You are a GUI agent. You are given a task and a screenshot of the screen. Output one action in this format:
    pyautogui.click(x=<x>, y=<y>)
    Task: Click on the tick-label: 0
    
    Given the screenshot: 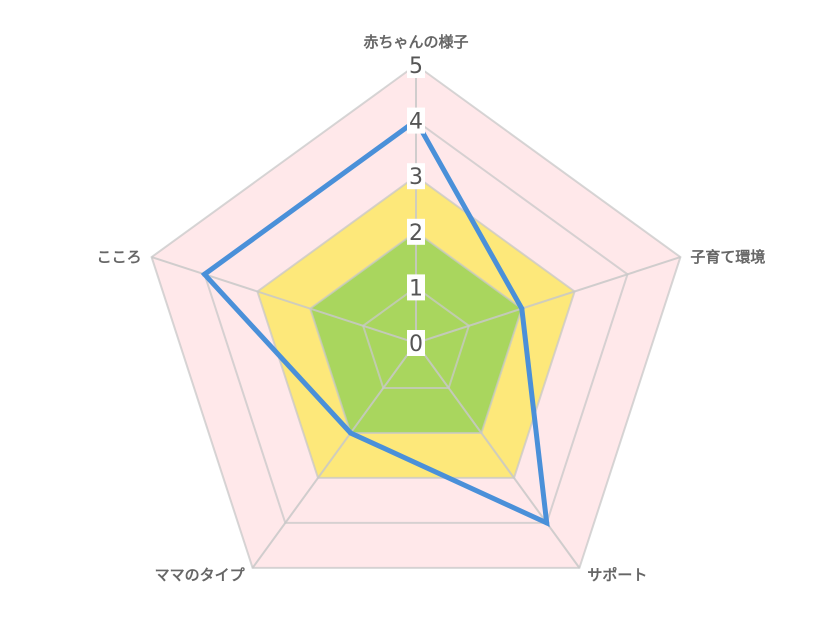 What is the action you would take?
    pyautogui.click(x=416, y=344)
    